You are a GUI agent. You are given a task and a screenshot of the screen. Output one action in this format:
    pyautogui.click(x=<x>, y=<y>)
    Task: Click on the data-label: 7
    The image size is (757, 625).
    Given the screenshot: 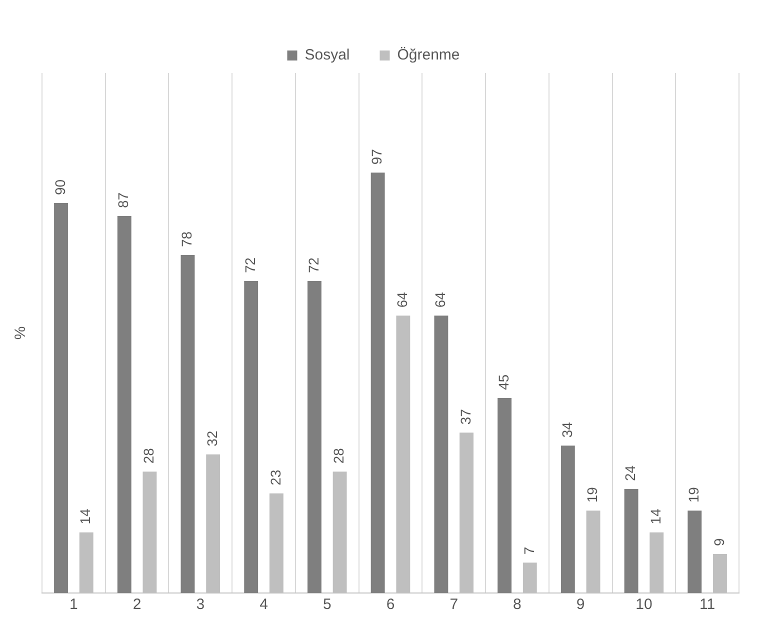 What is the action you would take?
    pyautogui.click(x=528, y=550)
    